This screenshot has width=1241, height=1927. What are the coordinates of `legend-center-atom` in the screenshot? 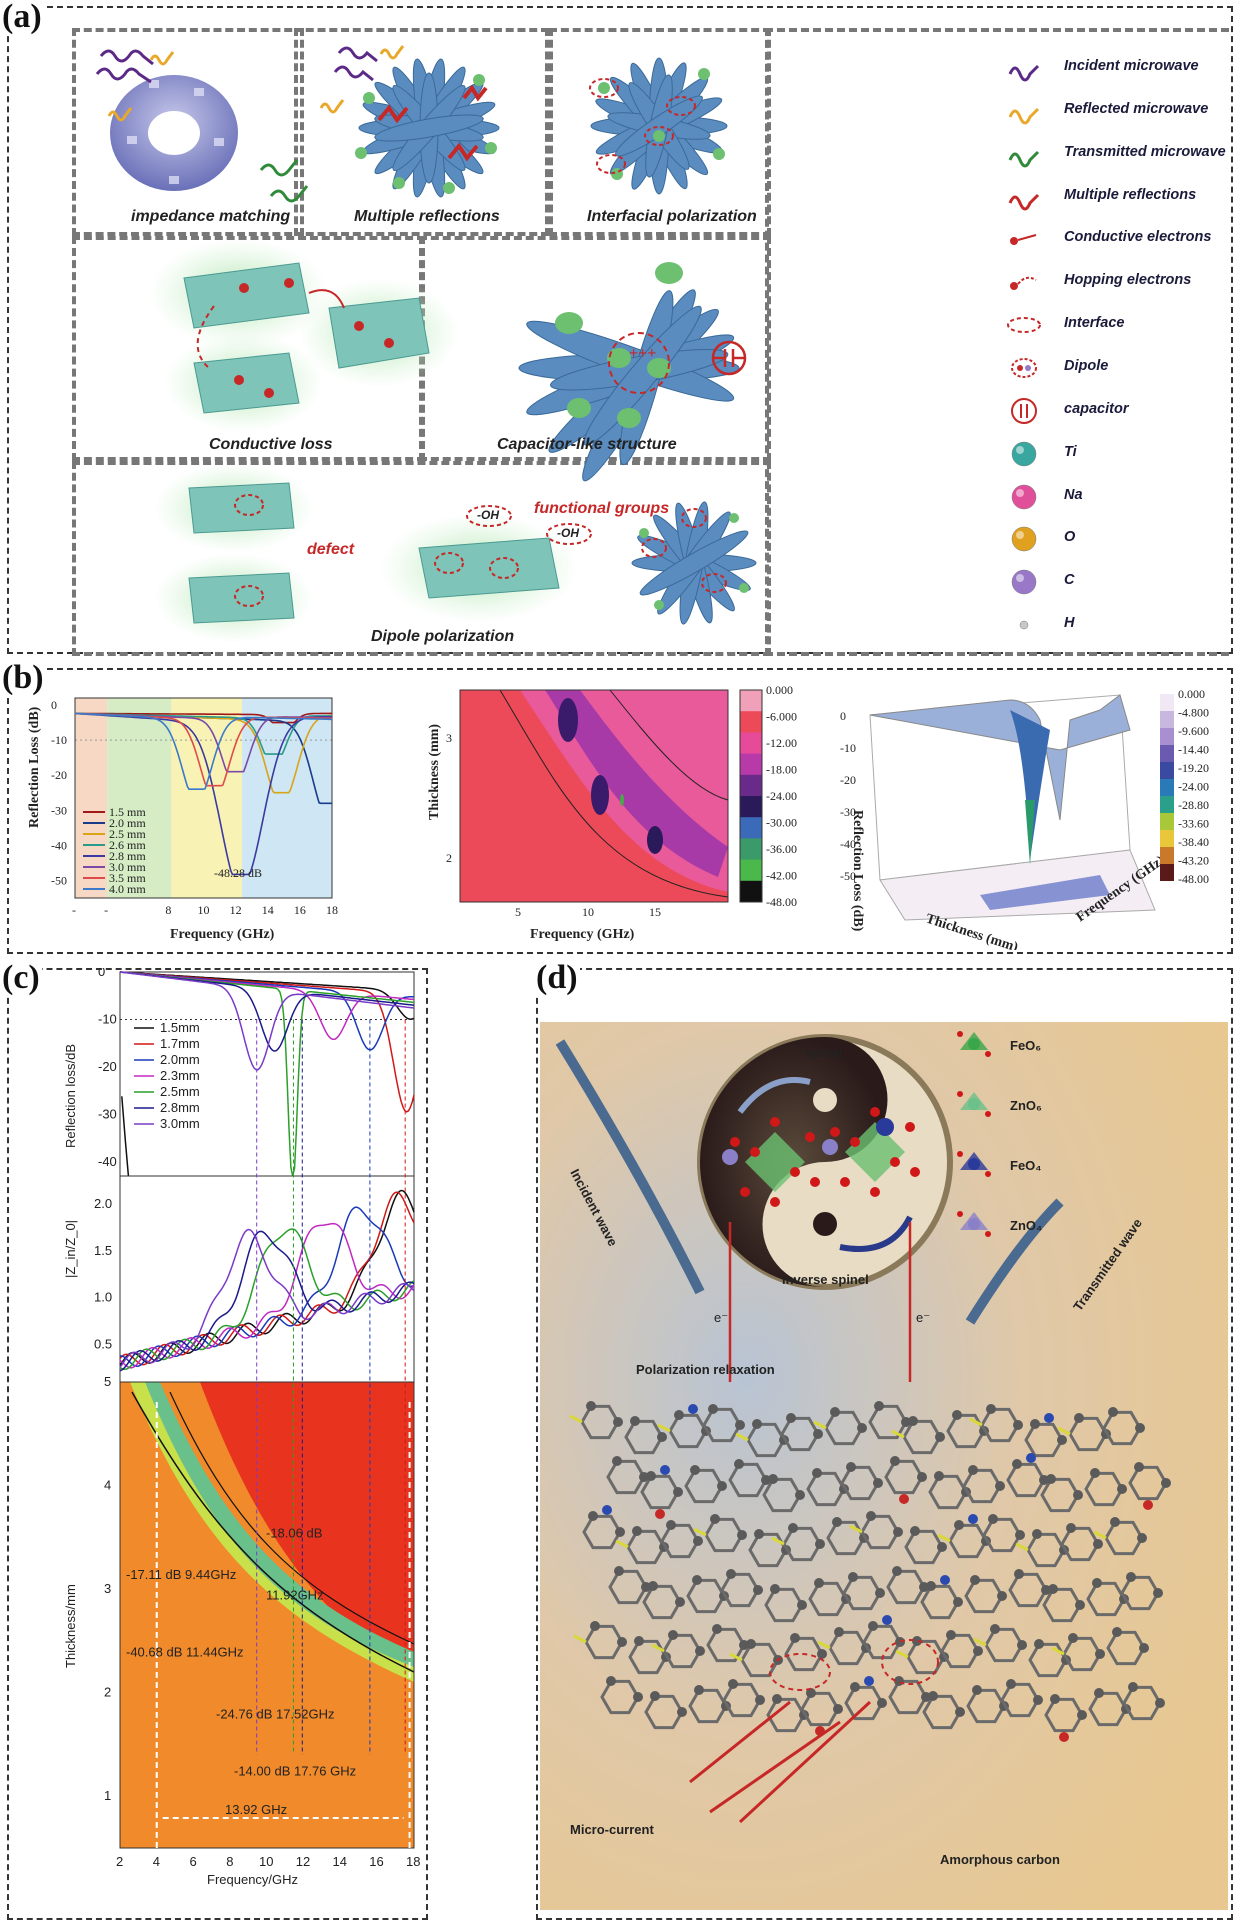 It's located at (974, 1164).